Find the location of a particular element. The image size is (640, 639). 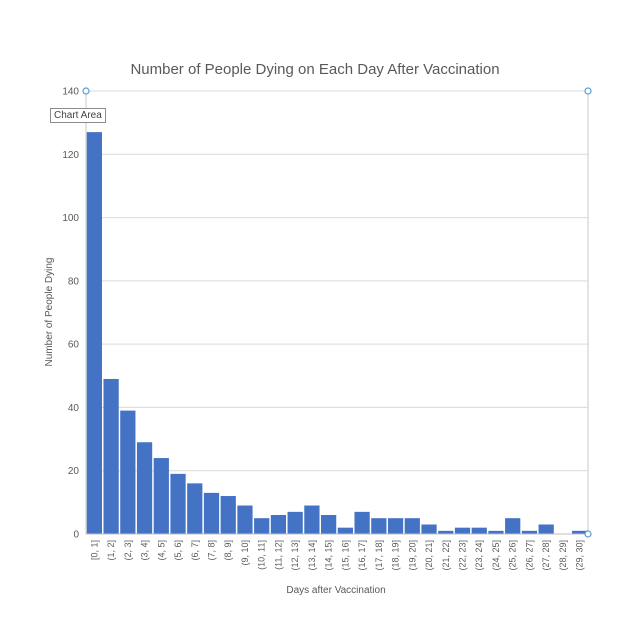

x-tick-label: (19, 20] is located at coordinates (412, 555).